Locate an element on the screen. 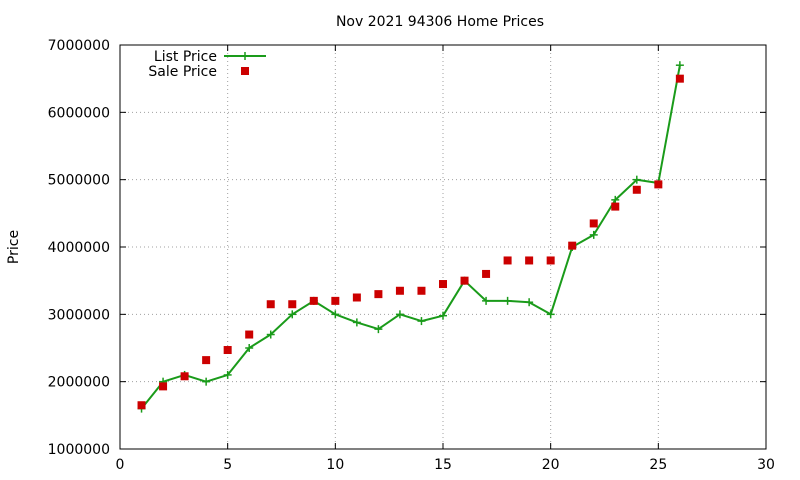 The height and width of the screenshot is (480, 800). x-tick-label: 10 is located at coordinates (335, 465).